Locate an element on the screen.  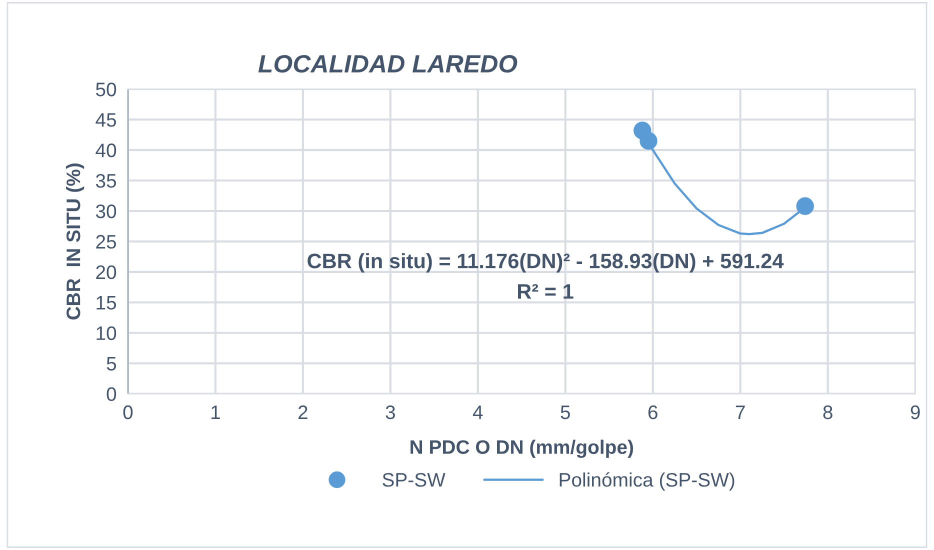
x-tick-label: 7 is located at coordinates (740, 412).